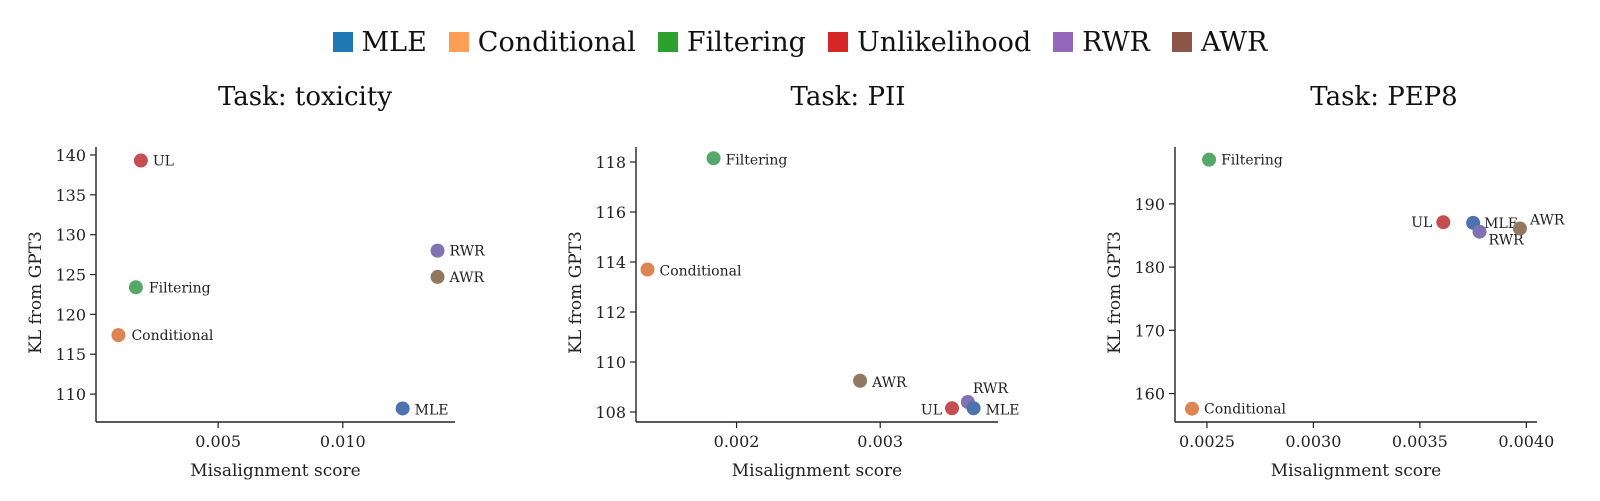  I want to click on y-tick-label: 130, so click(70, 235).